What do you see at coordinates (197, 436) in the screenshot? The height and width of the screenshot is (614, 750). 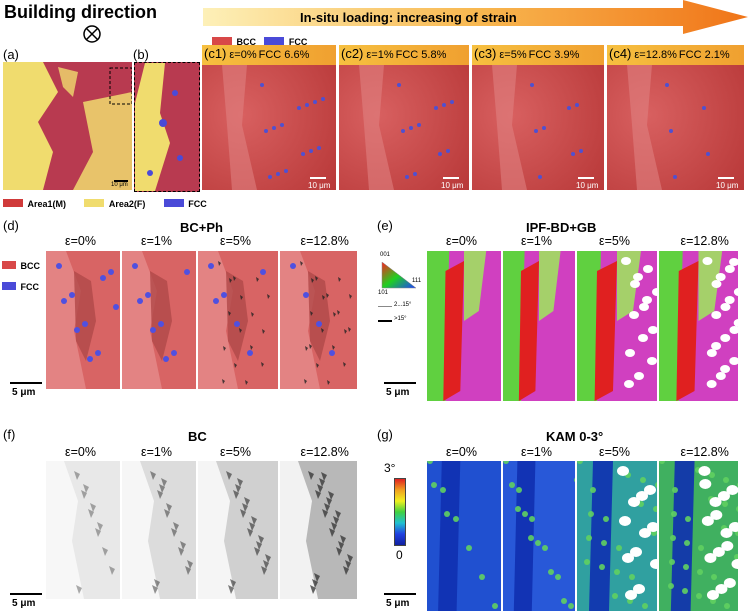 I see `panel-f-title: BC` at bounding box center [197, 436].